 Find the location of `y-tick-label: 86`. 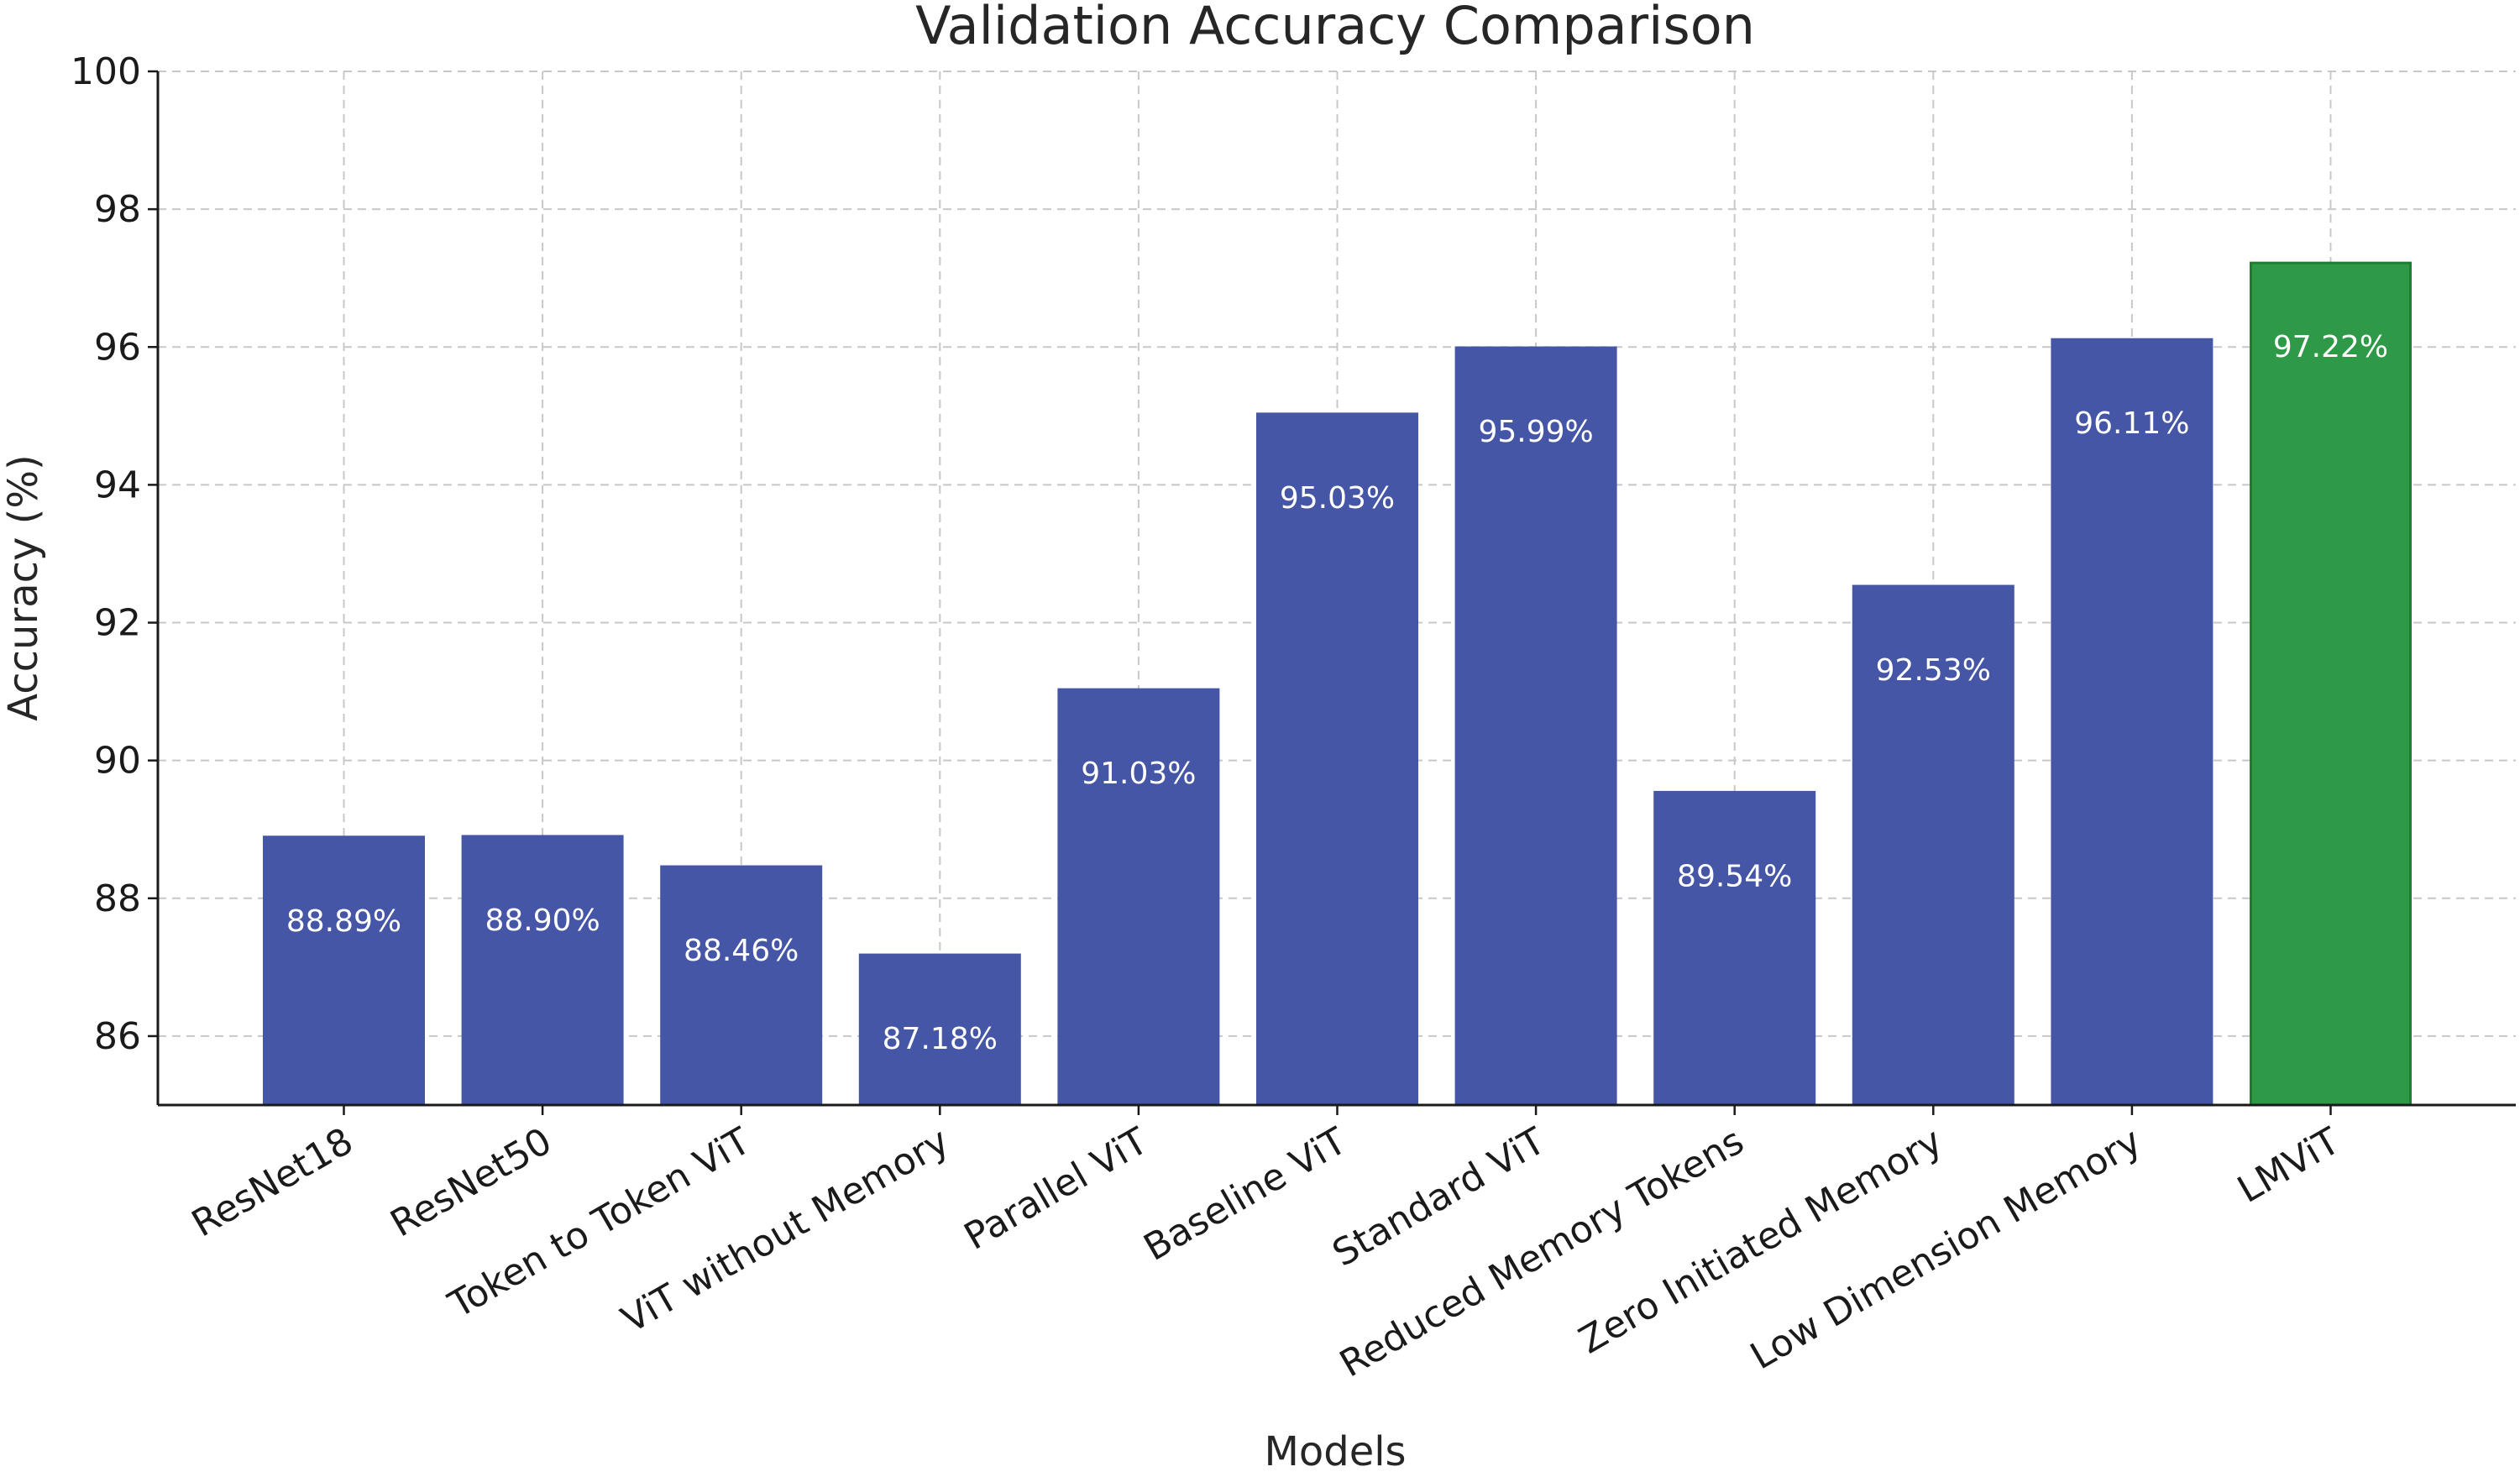

y-tick-label: 86 is located at coordinates (118, 1036).